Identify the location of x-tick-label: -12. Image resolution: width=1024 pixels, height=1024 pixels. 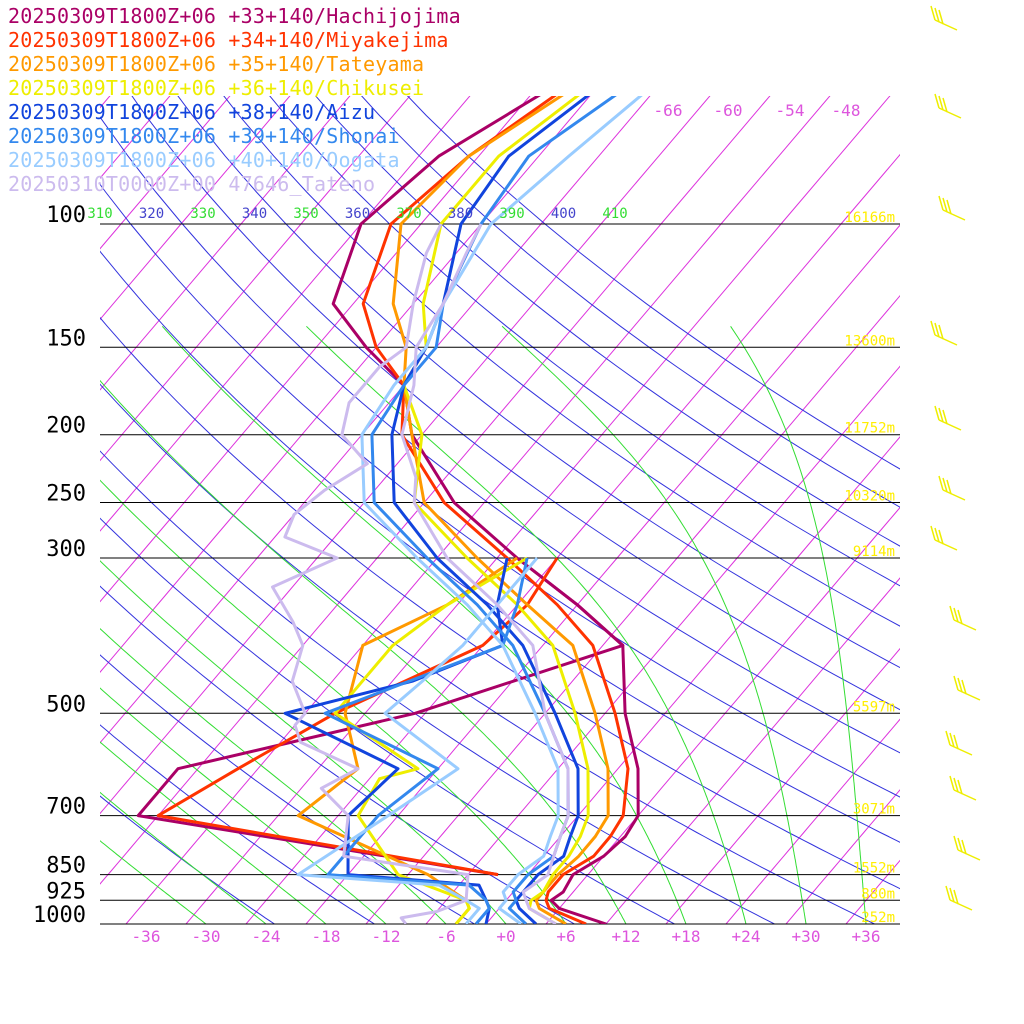
(386, 936).